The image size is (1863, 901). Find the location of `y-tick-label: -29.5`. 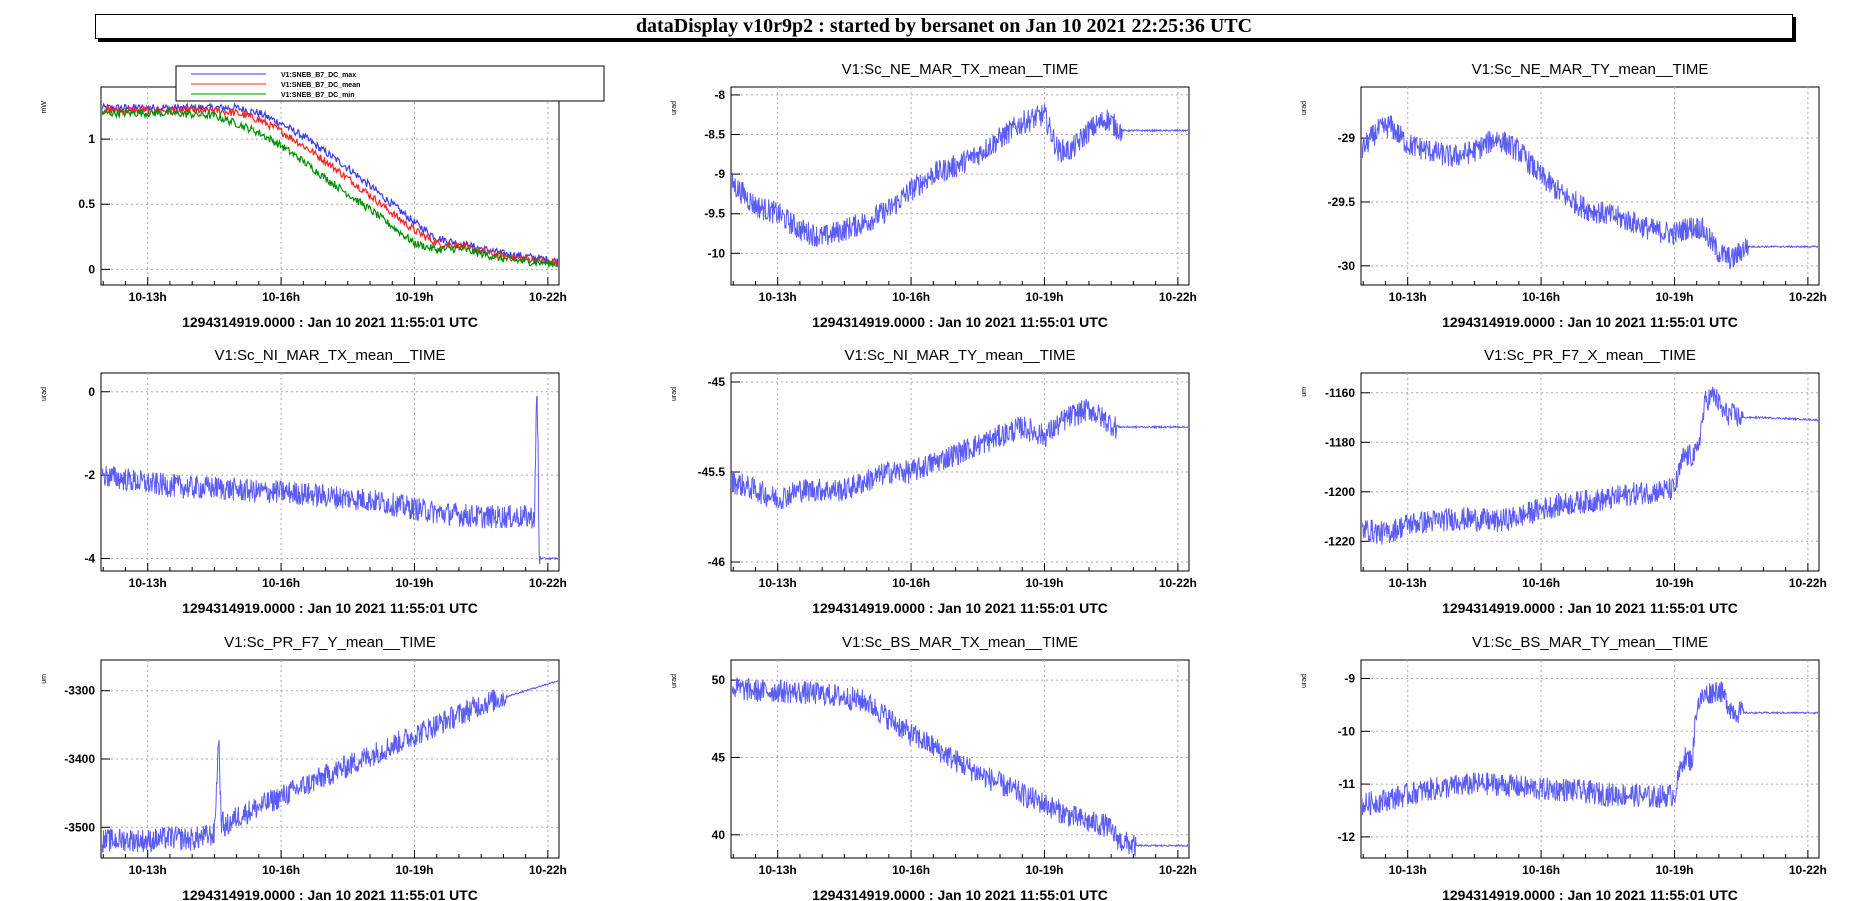

y-tick-label: -29.5 is located at coordinates (1342, 202).